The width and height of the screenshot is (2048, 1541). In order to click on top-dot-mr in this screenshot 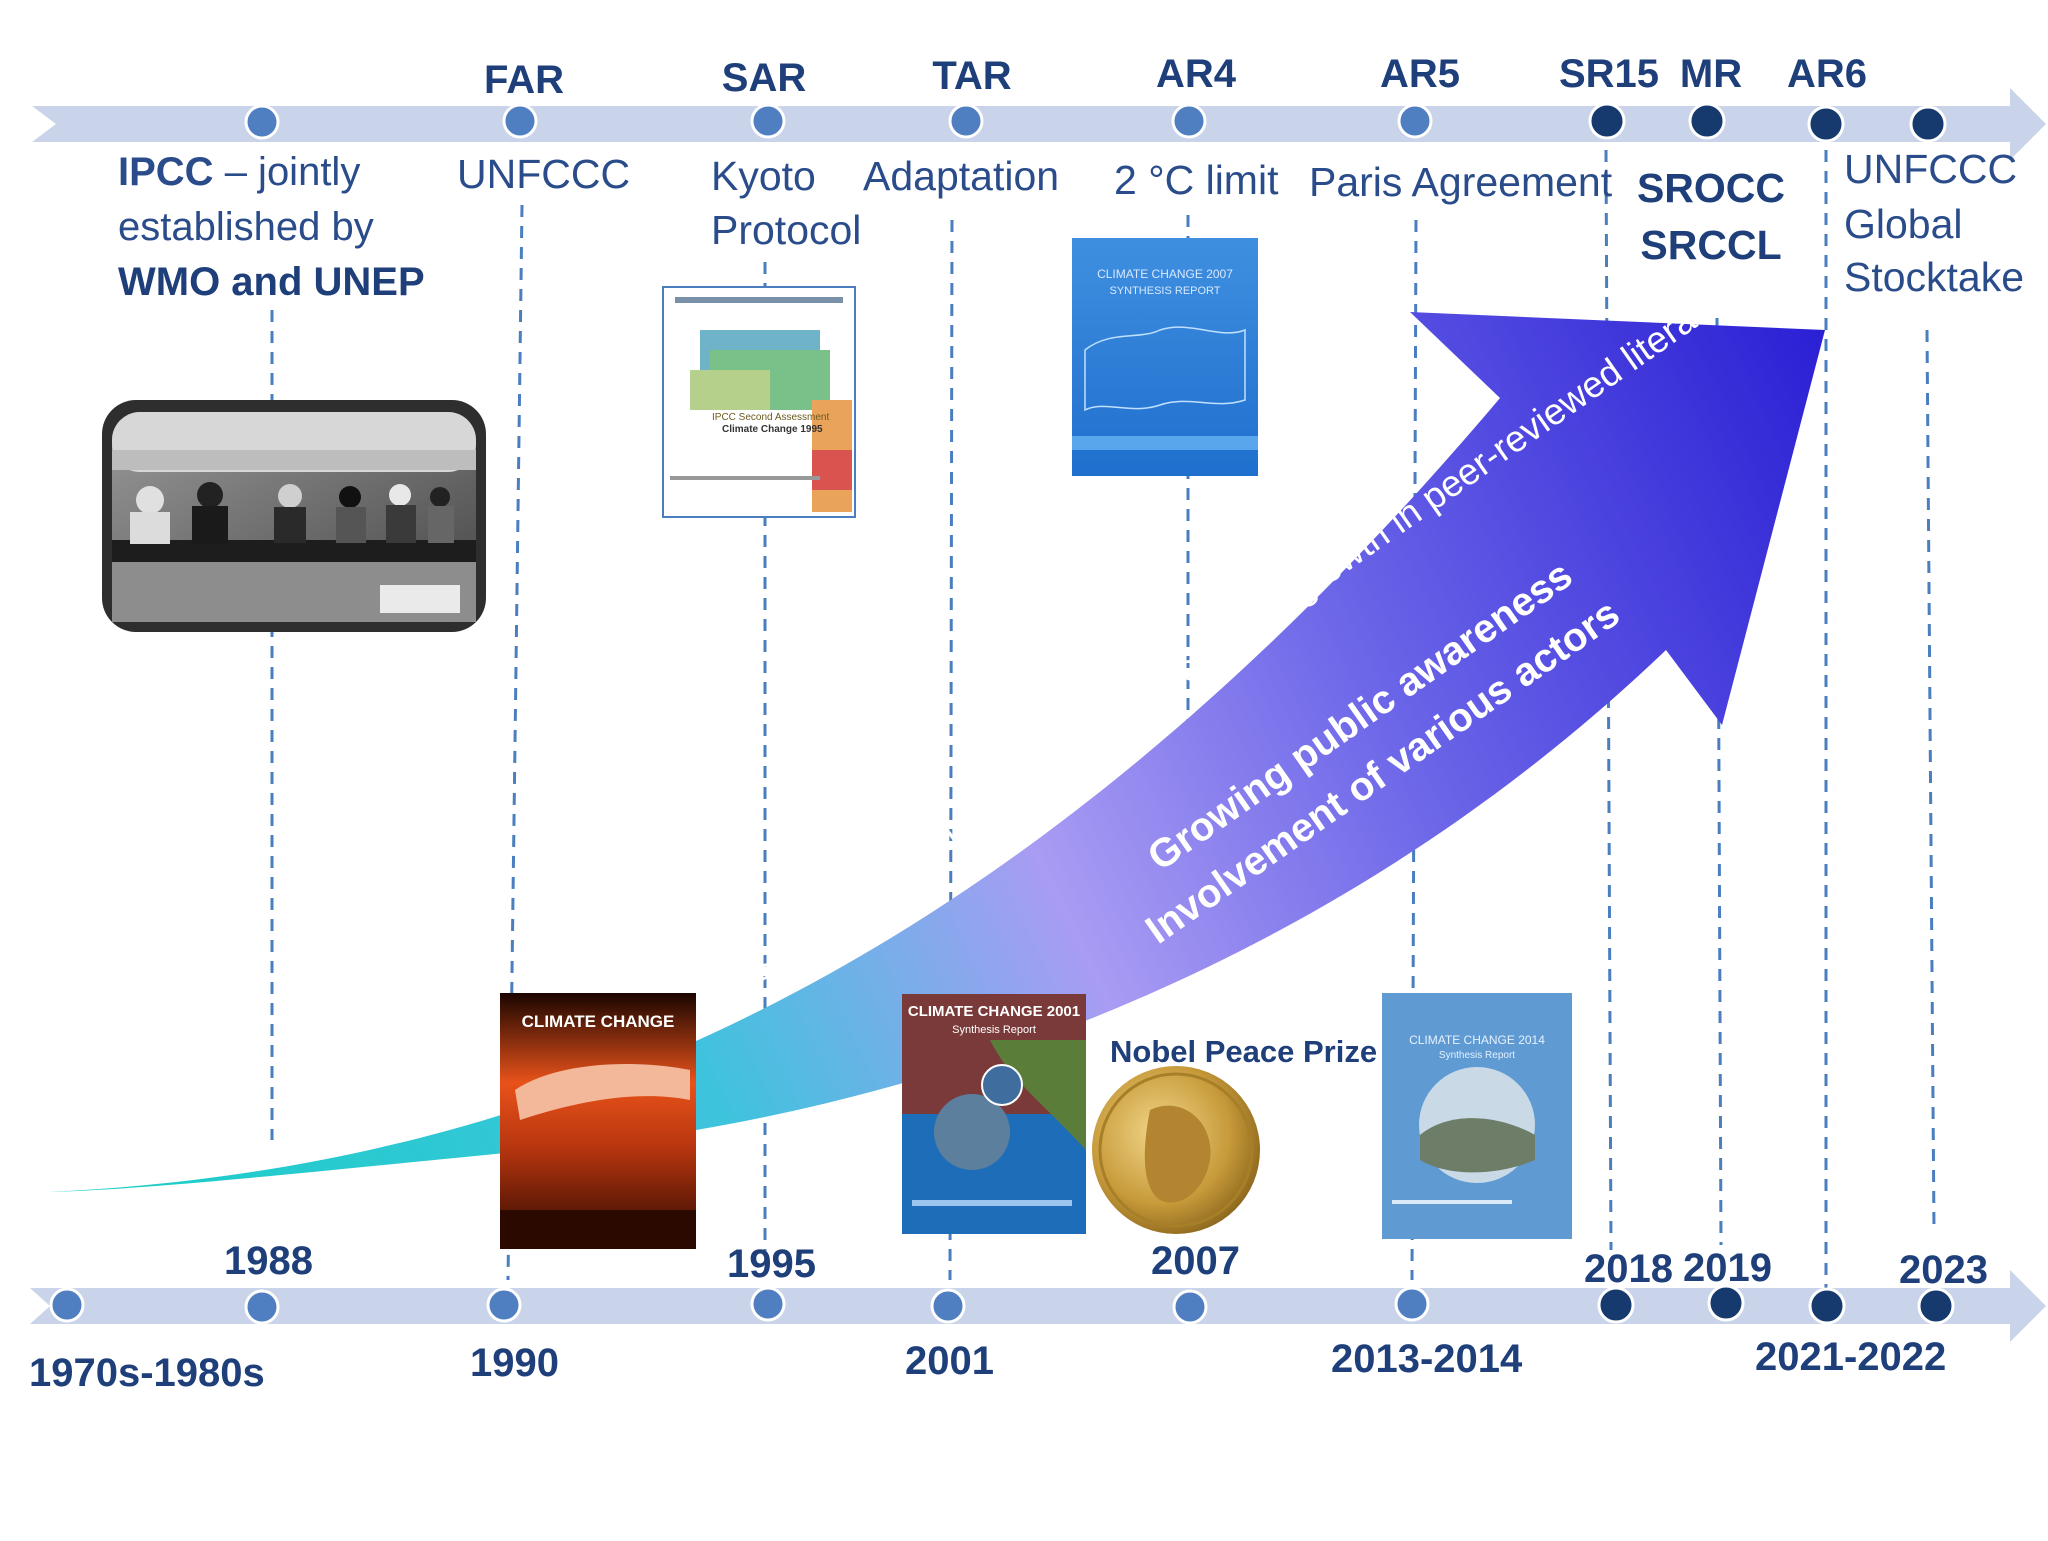, I will do `click(1707, 121)`.